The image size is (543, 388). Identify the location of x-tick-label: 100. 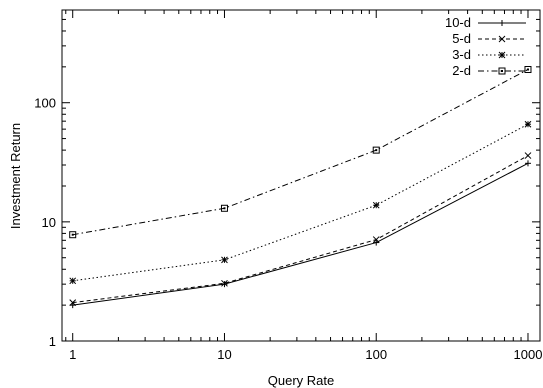
(376, 354).